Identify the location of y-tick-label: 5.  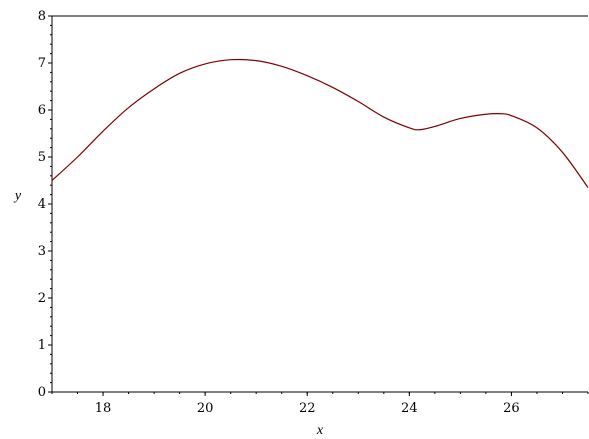
(42, 157).